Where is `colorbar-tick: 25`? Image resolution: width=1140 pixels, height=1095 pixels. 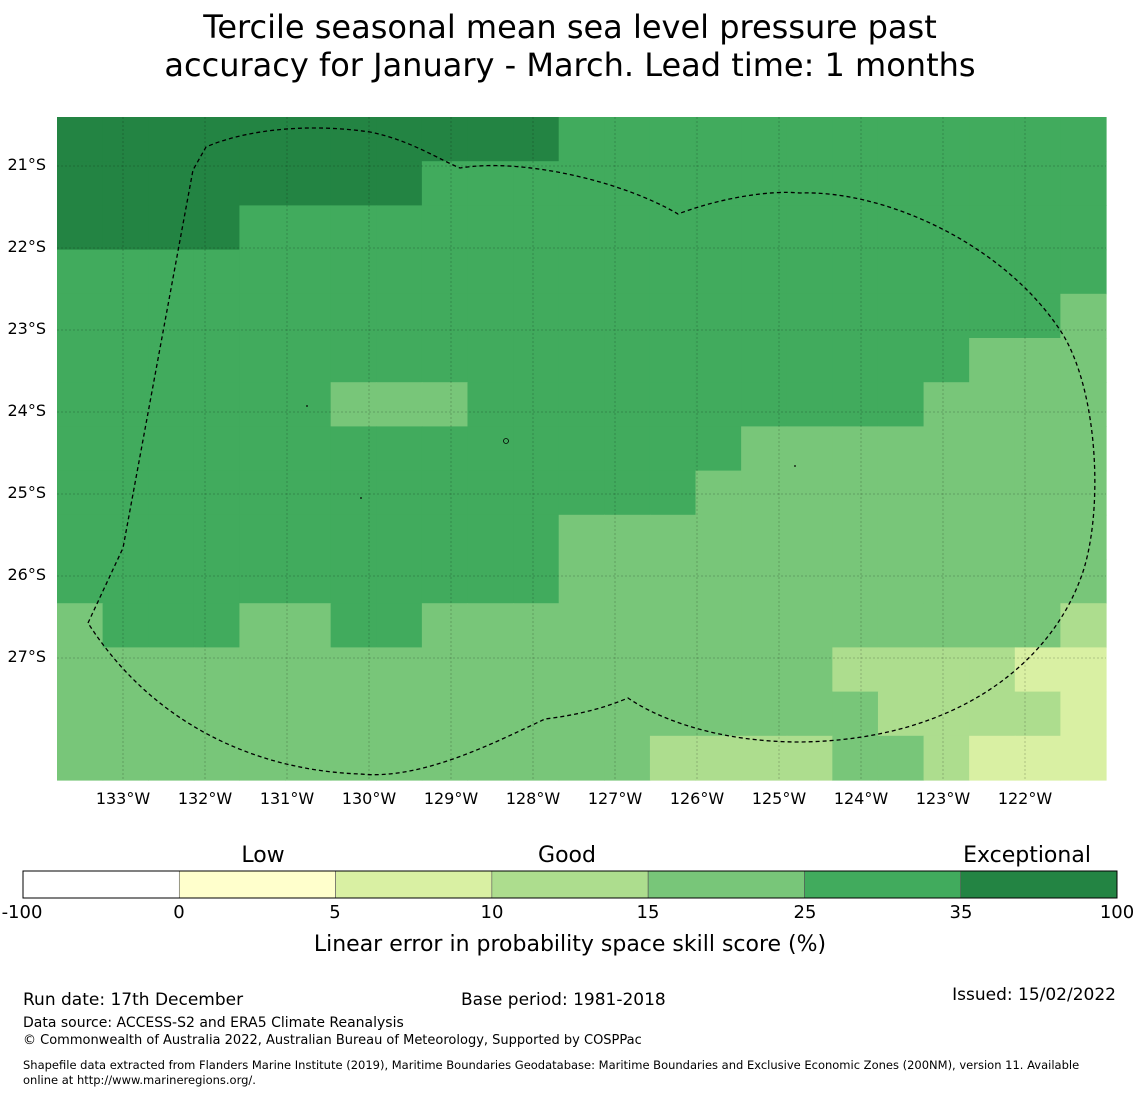 colorbar-tick: 25 is located at coordinates (805, 912).